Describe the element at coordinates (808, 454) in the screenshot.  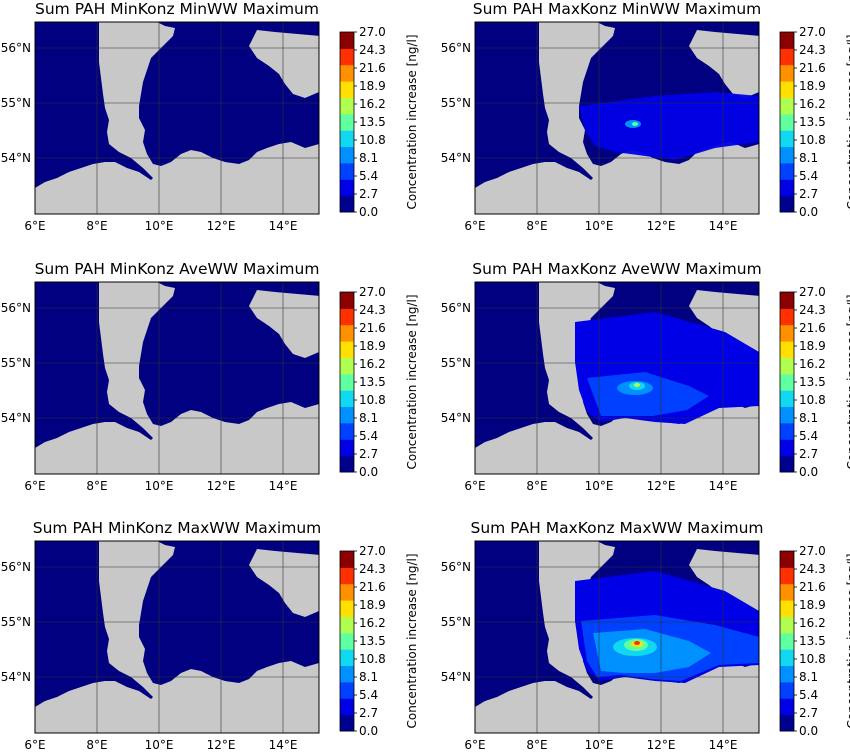
I see `colorbar-tick-label: 2.7` at that location.